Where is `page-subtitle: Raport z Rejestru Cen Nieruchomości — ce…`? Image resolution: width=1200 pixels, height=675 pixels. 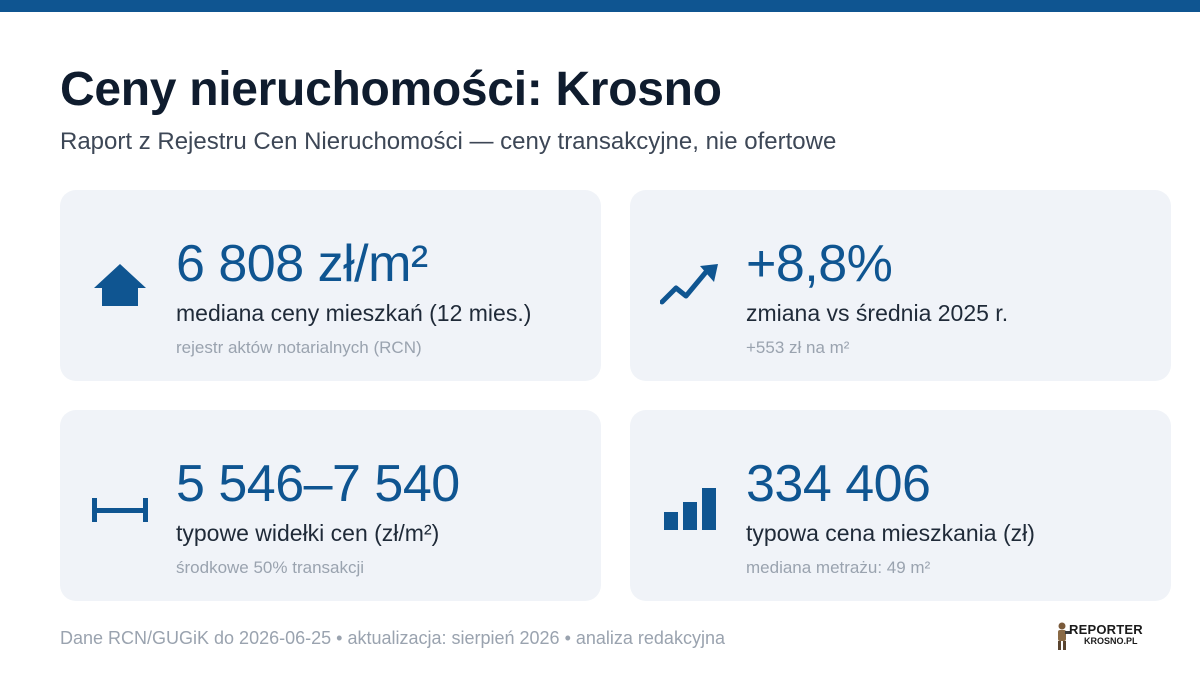
page-subtitle: Raport z Rejestru Cen Nieruchomości — ce… is located at coordinates (448, 141).